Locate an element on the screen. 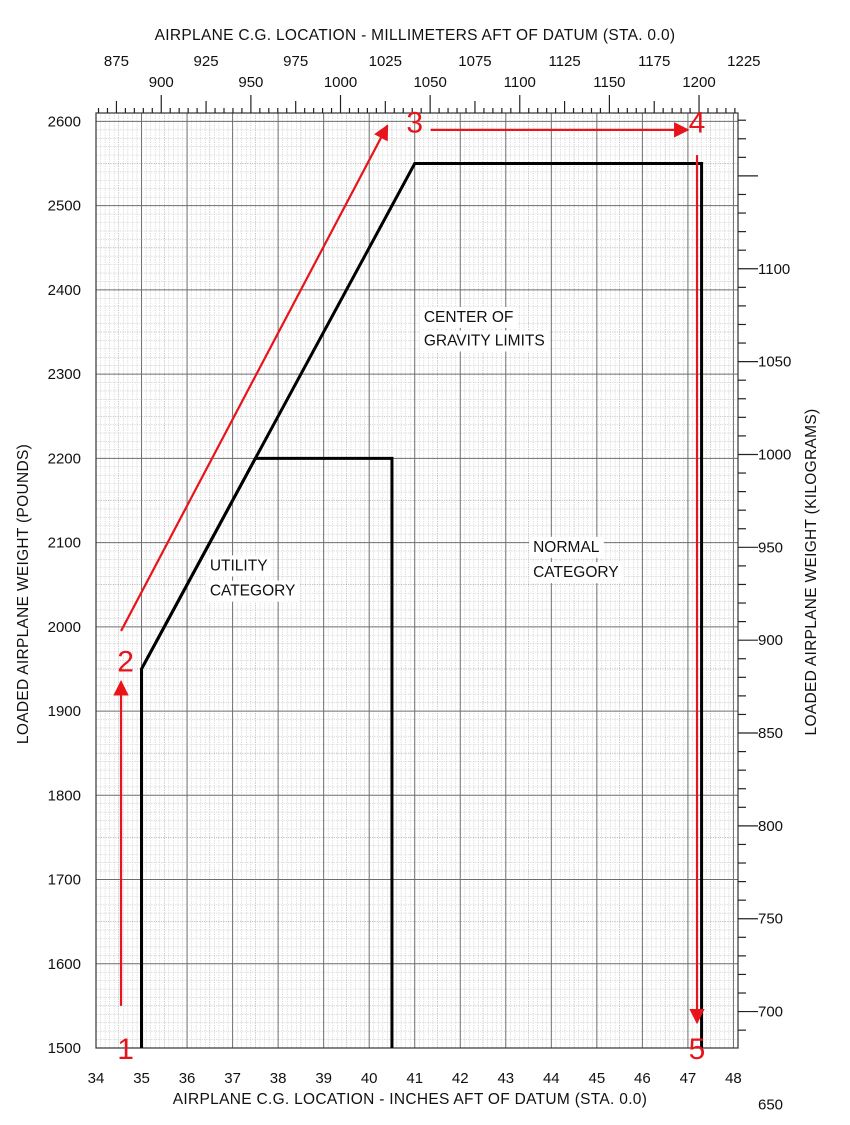 The width and height of the screenshot is (850, 1125). region-label: NORMAL is located at coordinates (566, 547).